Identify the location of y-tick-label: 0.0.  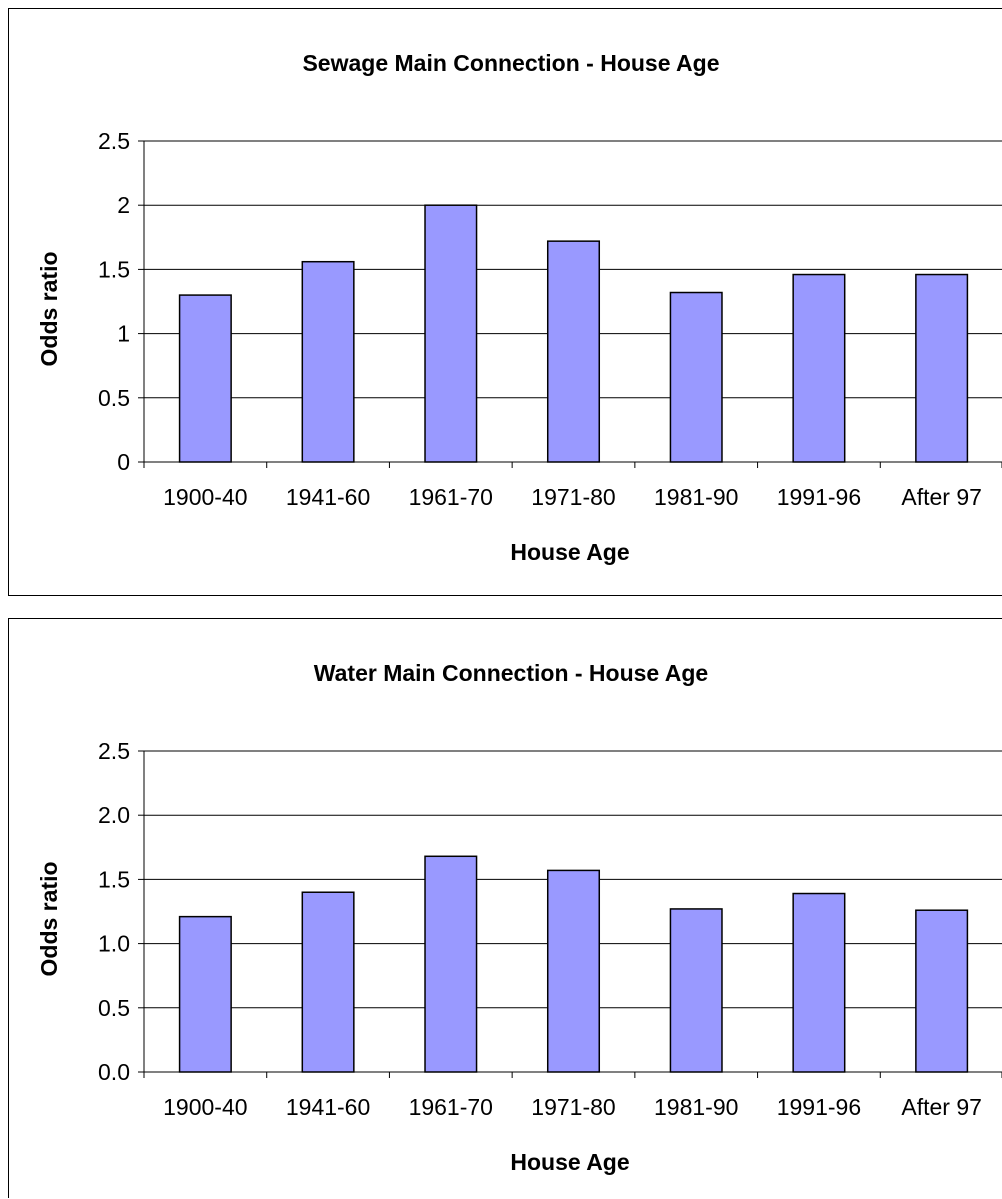
(114, 1072).